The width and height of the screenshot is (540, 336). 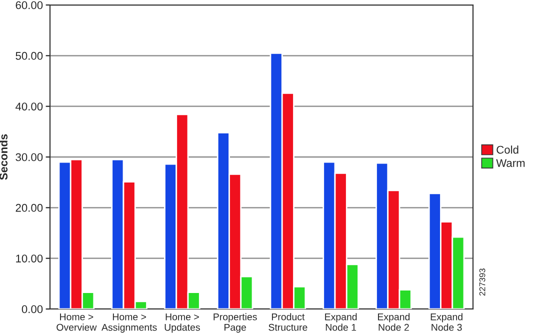 What do you see at coordinates (482, 282) in the screenshot?
I see `text: 227393` at bounding box center [482, 282].